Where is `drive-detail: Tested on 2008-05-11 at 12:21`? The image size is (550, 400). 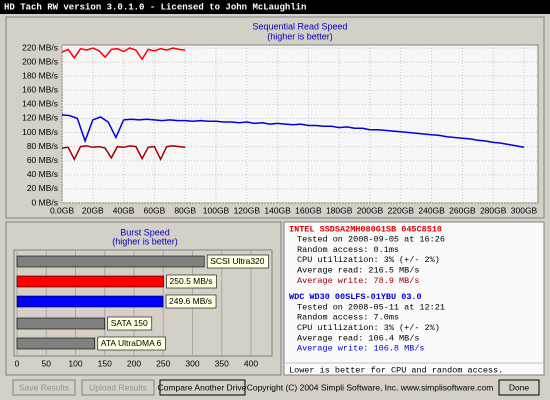
drive-detail: Tested on 2008-05-11 at 12:21 is located at coordinates (371, 307).